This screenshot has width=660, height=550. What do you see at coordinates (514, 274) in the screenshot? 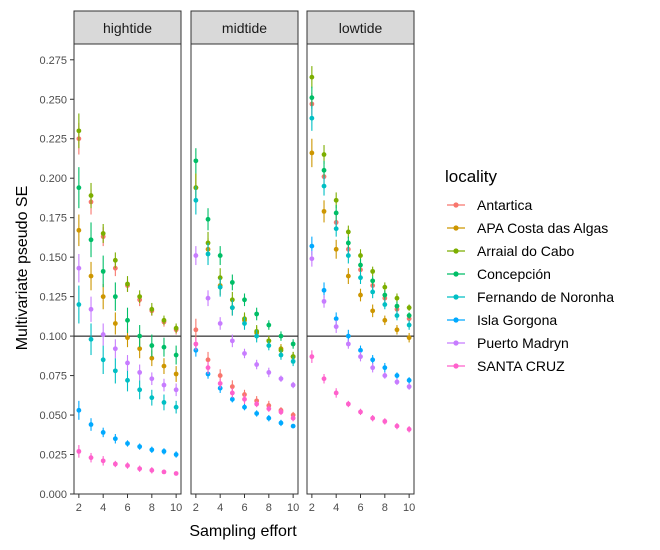
I see `legend-label: Concepción` at bounding box center [514, 274].